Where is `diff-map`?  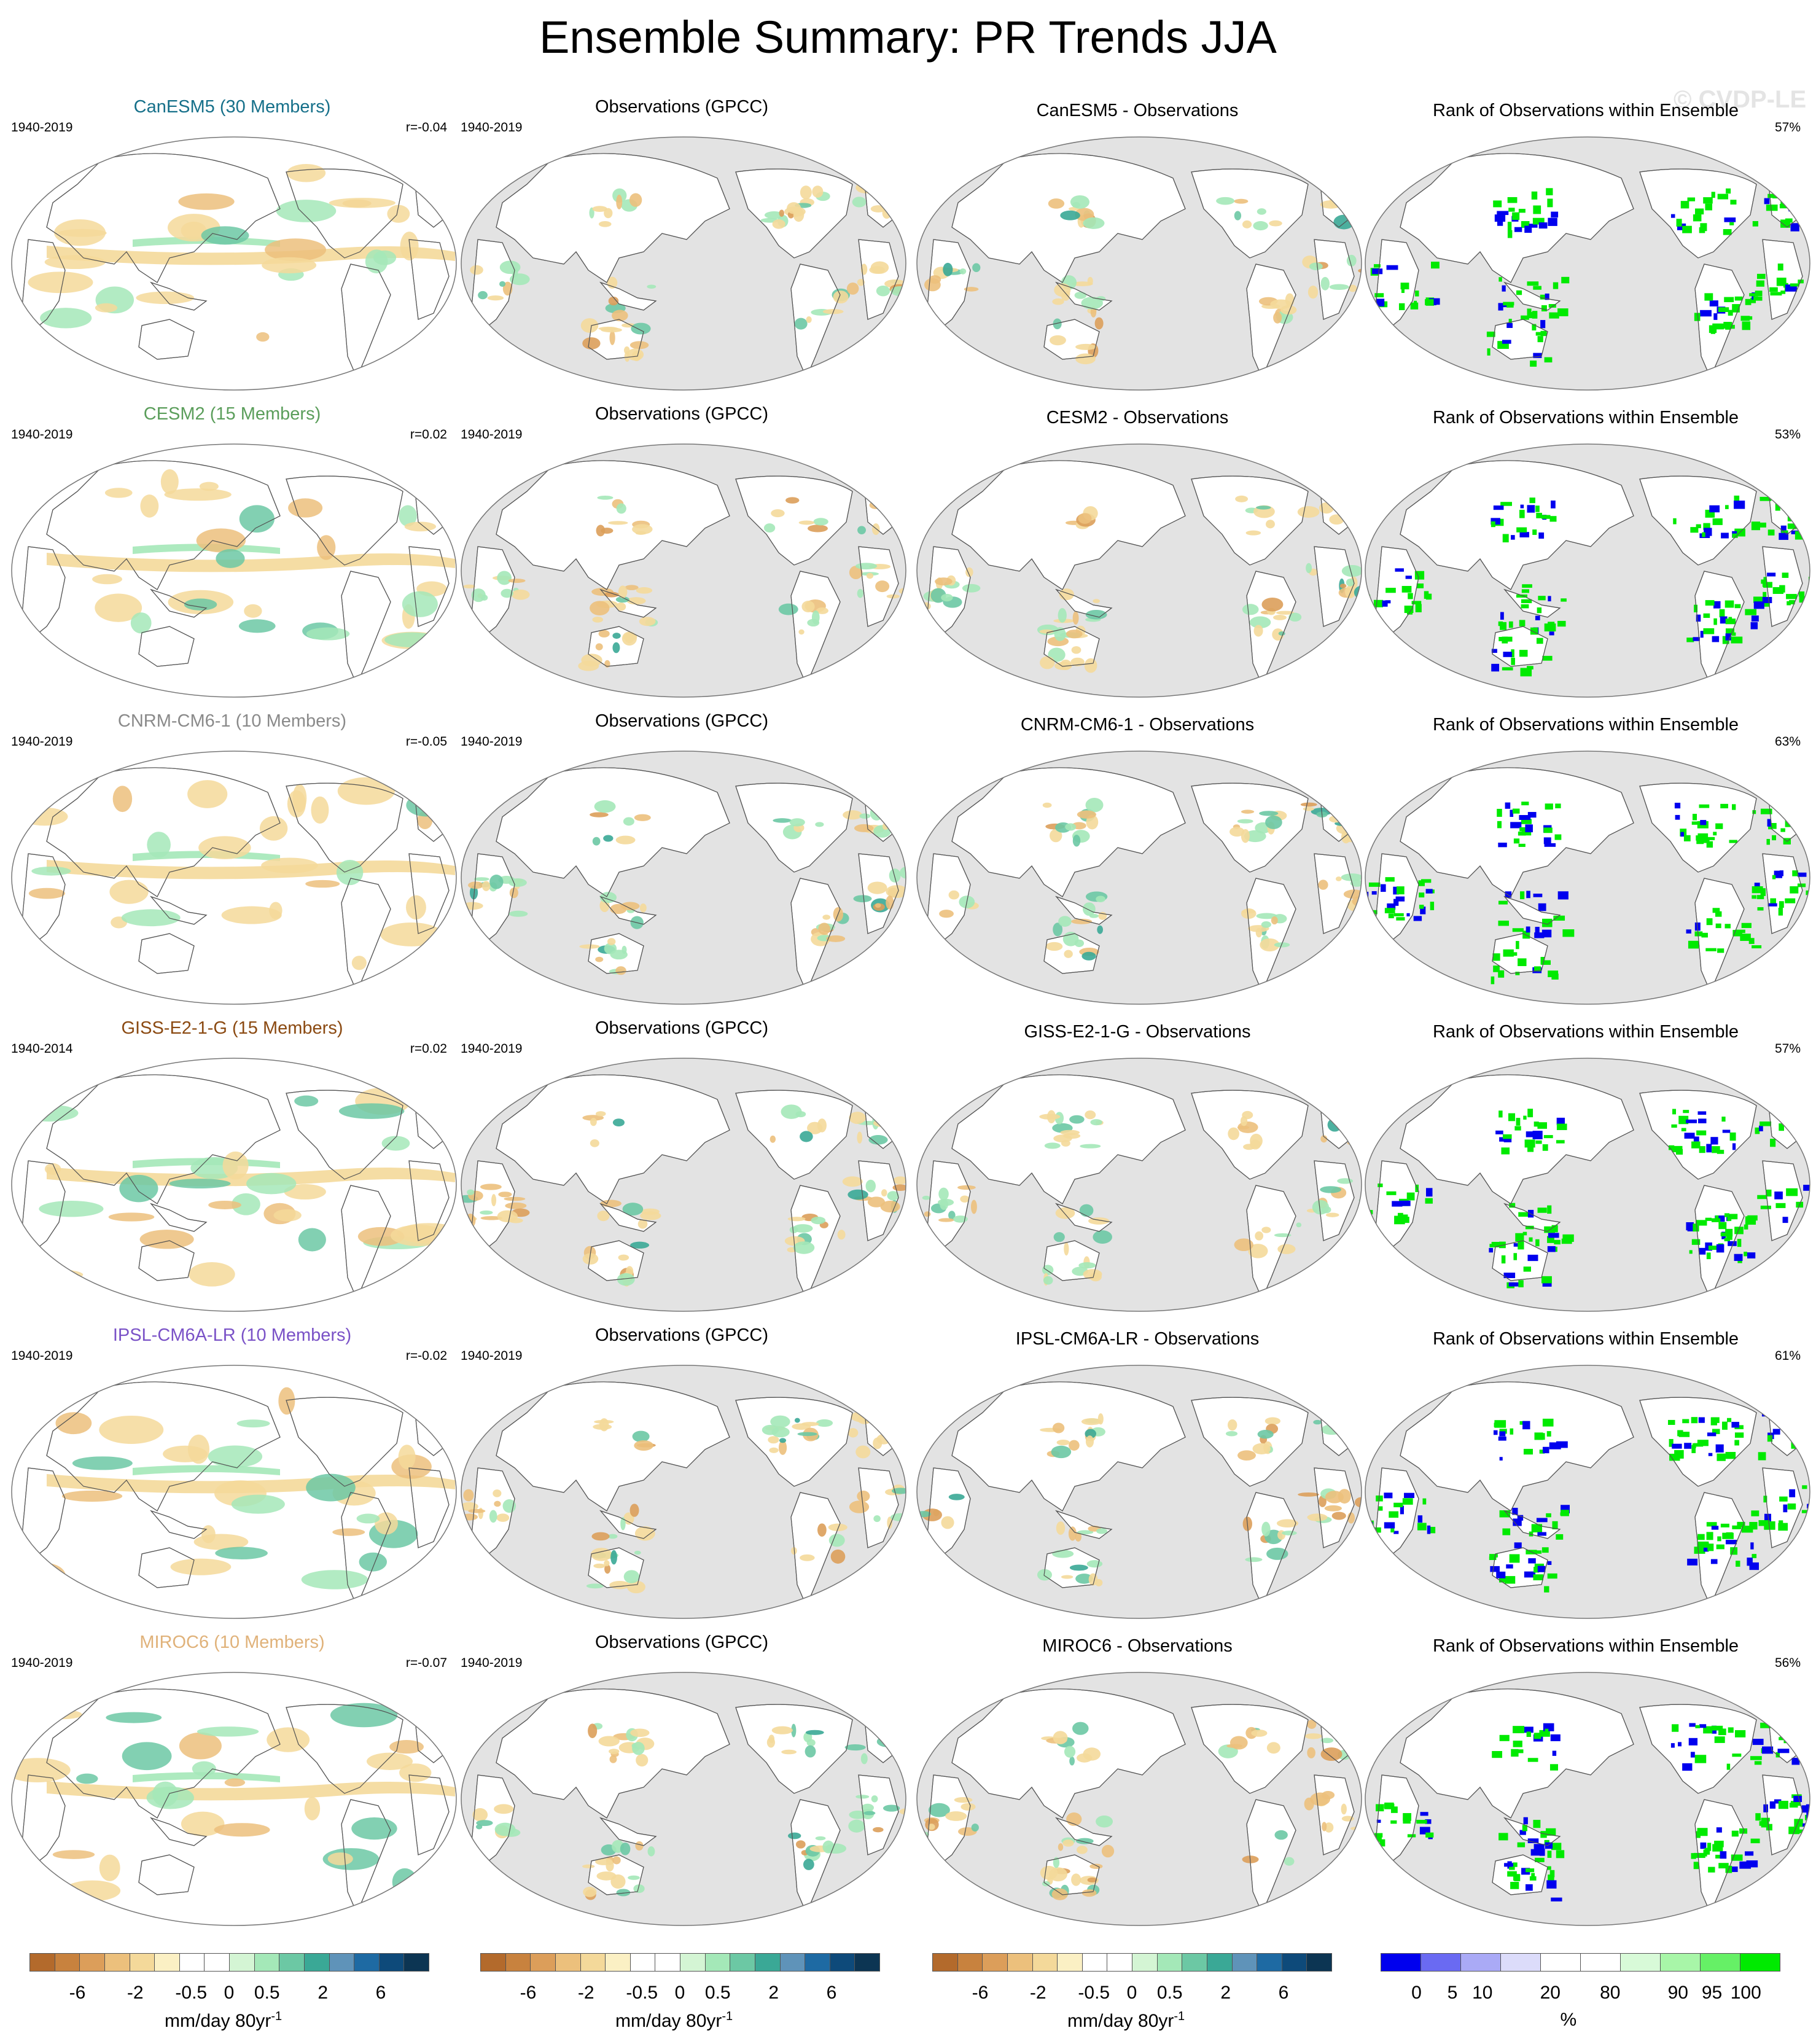 diff-map is located at coordinates (1139, 1185).